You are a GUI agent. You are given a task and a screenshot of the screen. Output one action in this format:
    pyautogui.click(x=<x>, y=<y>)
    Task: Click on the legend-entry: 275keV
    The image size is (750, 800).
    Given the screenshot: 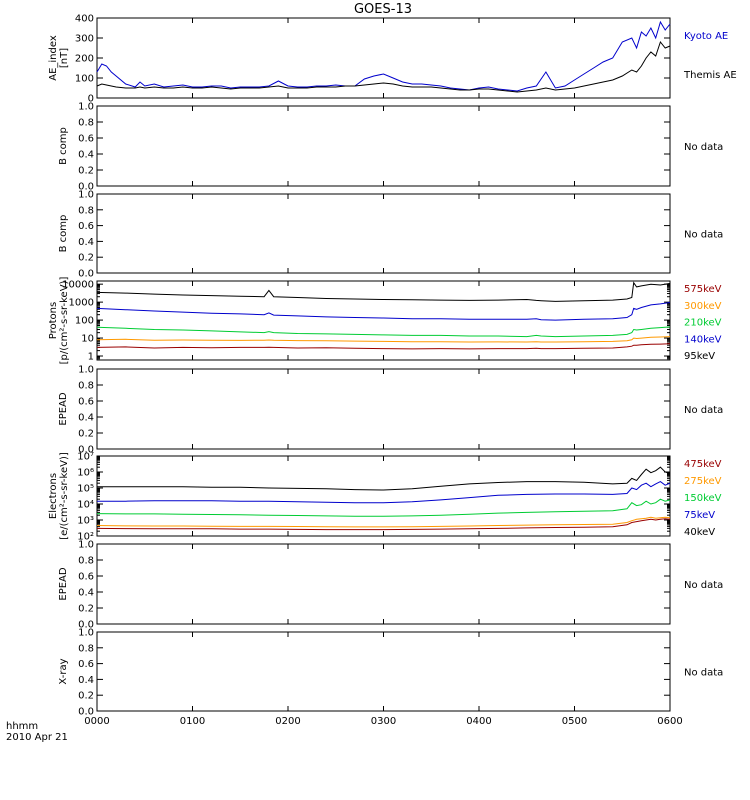 What is the action you would take?
    pyautogui.click(x=703, y=481)
    